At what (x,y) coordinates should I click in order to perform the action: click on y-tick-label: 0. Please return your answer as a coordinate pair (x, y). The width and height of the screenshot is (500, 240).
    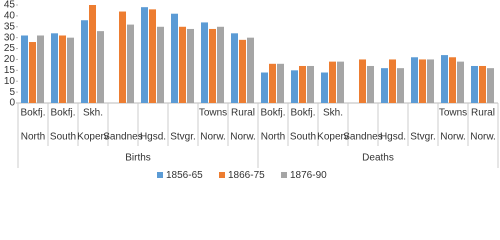
    Looking at the image, I should click on (12, 103).